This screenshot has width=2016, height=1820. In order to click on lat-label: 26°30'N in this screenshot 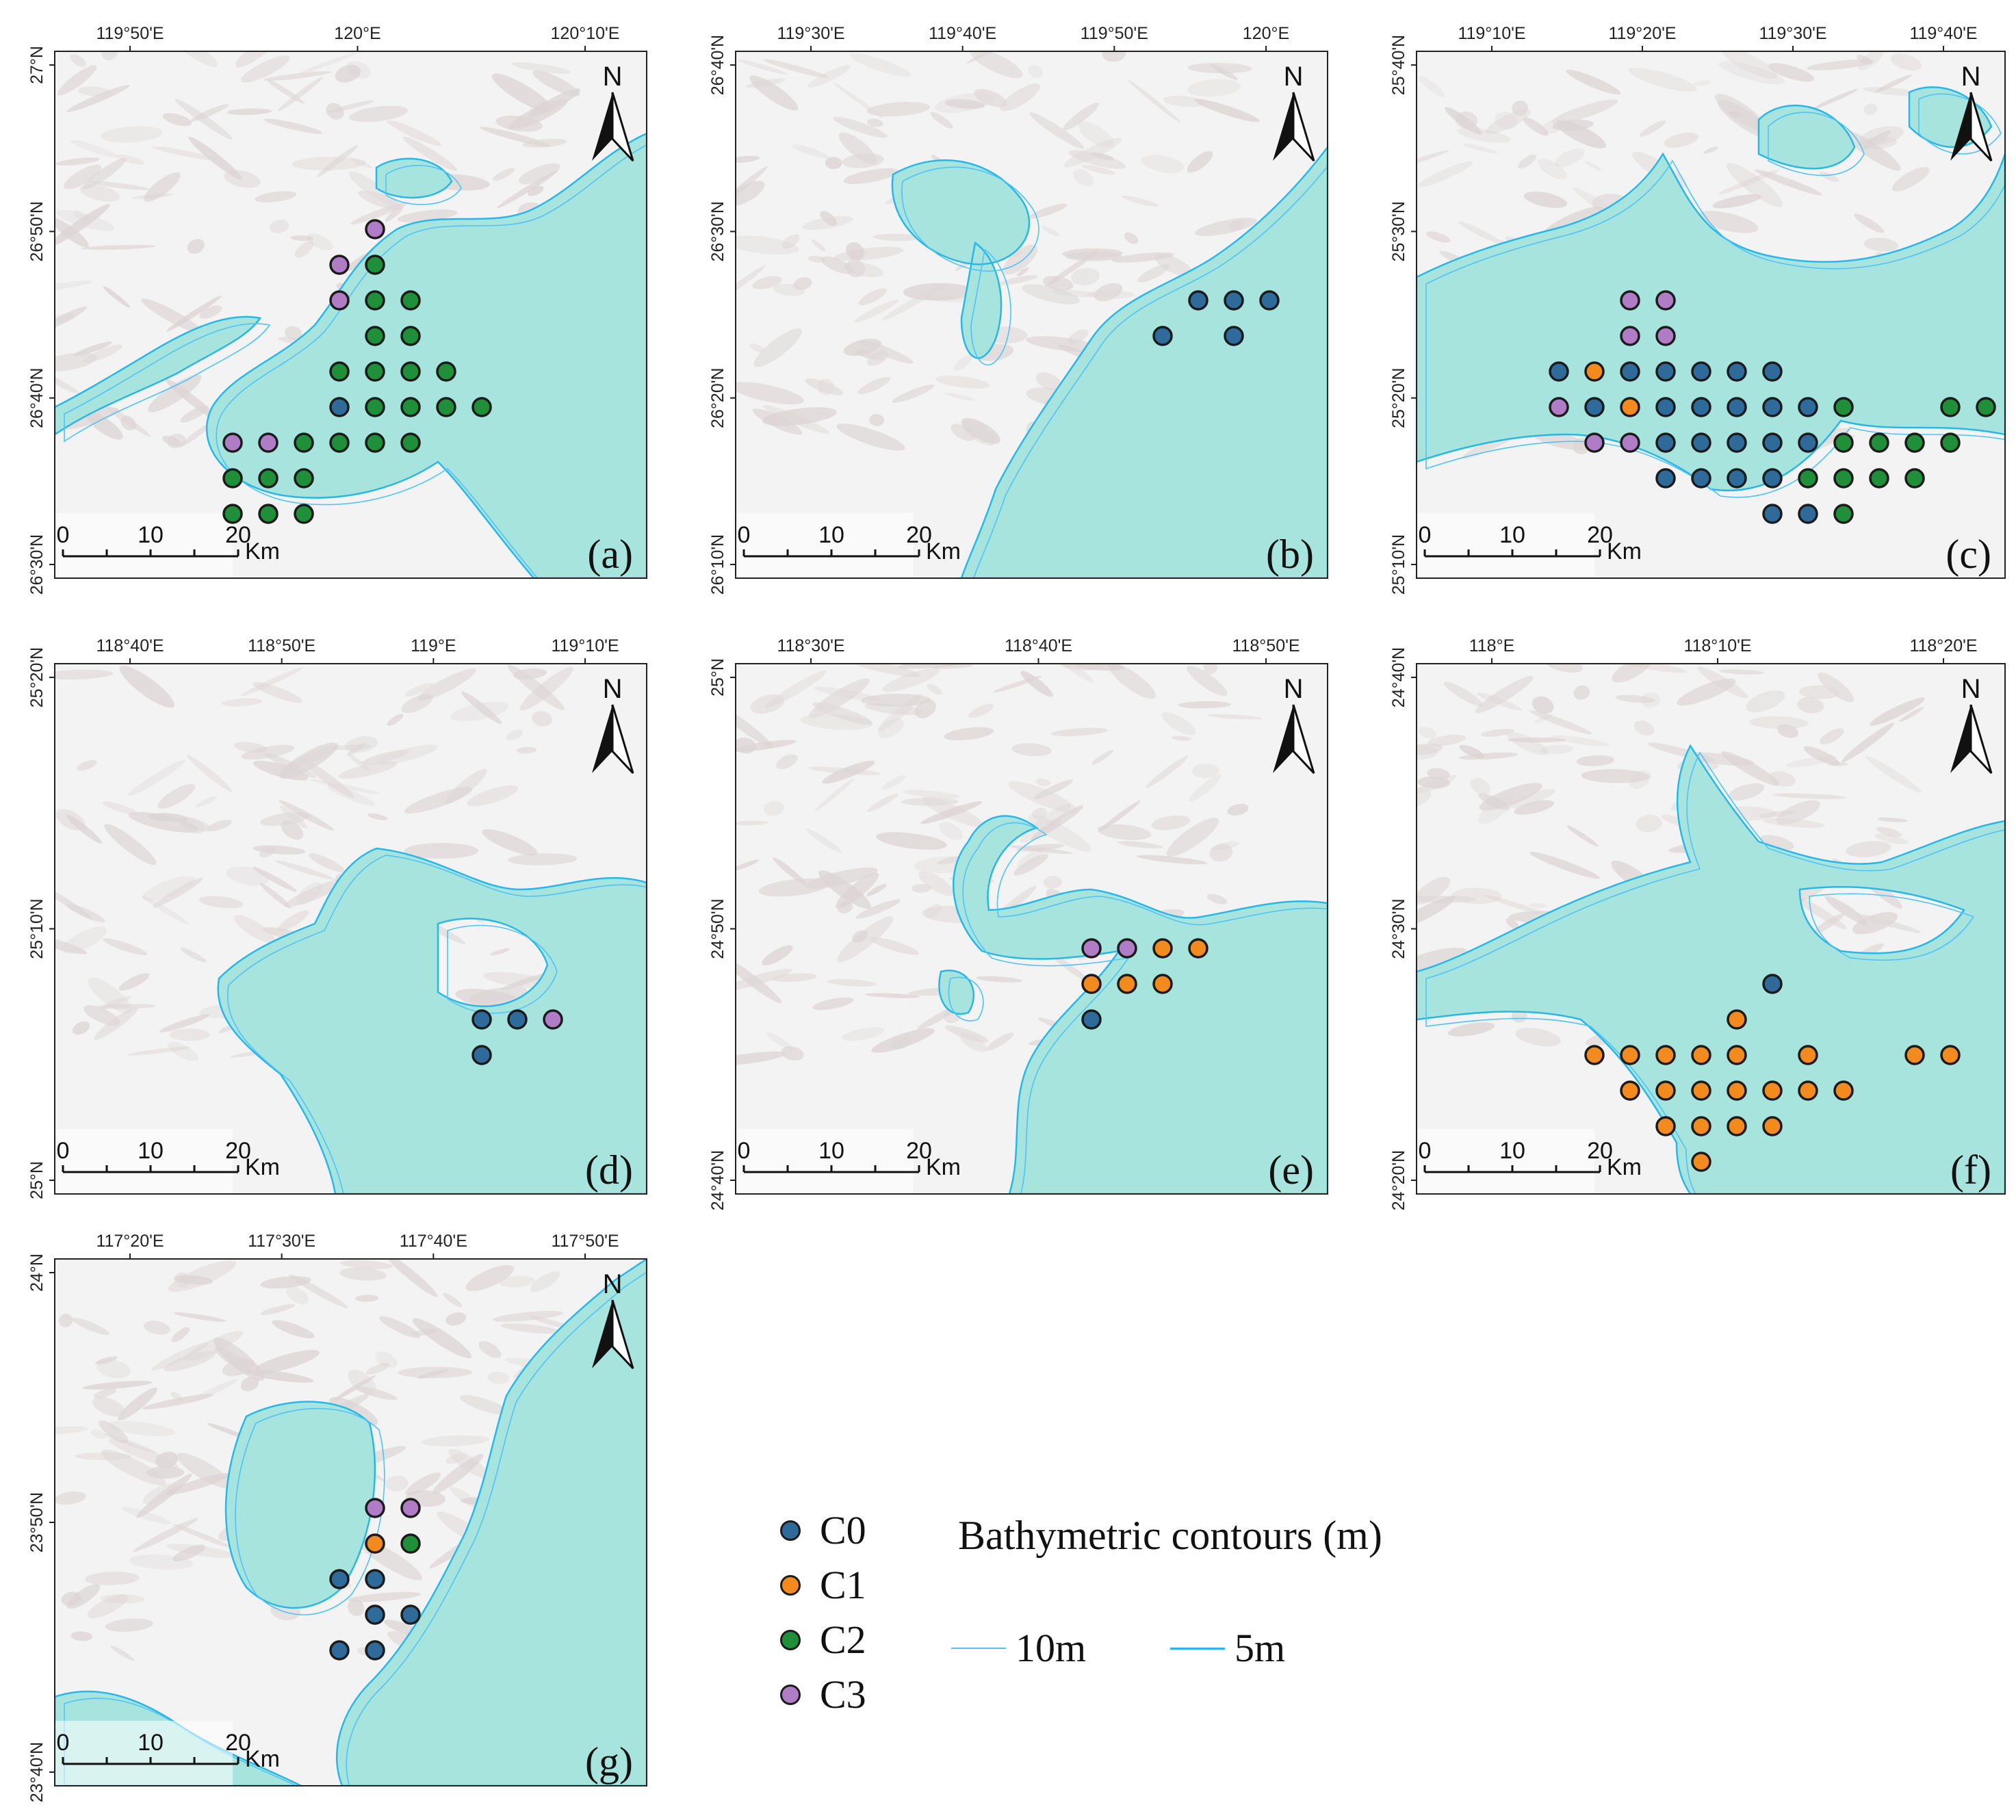, I will do `click(717, 231)`.